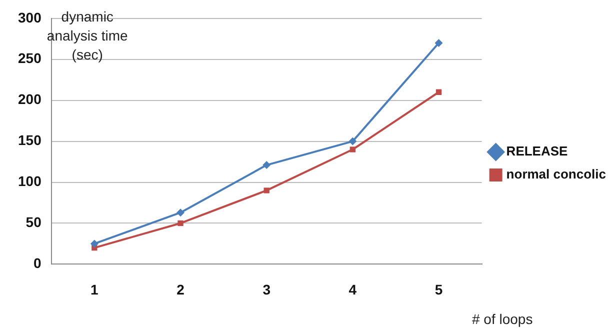  I want to click on x-tick-label: 4, so click(352, 289).